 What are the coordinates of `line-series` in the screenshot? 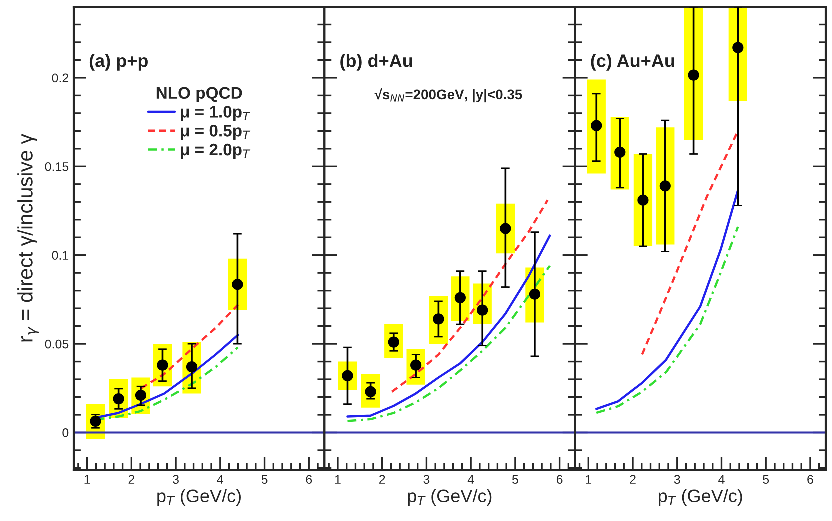 It's located at (190, 347).